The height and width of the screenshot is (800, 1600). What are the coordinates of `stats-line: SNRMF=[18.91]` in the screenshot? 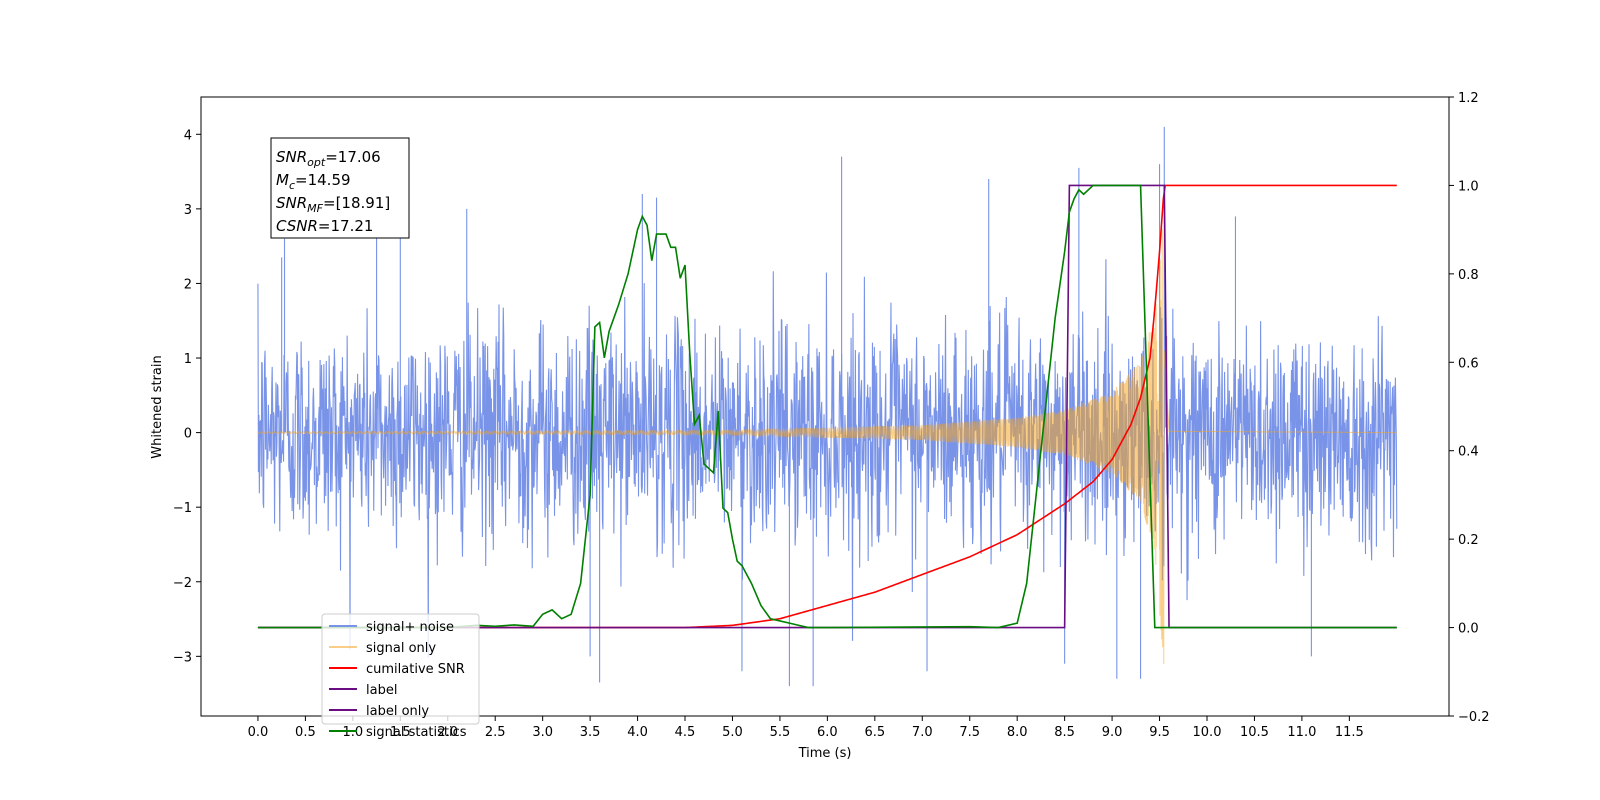 It's located at (333, 204).